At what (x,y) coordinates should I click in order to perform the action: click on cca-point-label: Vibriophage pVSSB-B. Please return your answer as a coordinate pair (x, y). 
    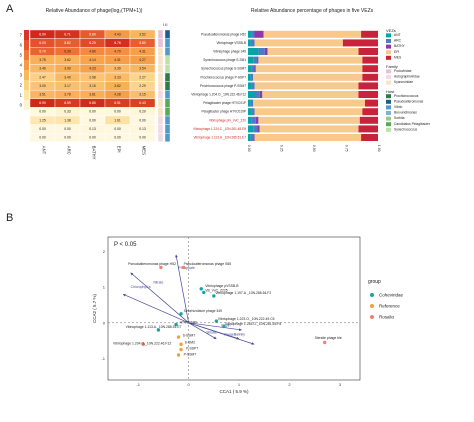
    Looking at the image, I should click on (222, 286).